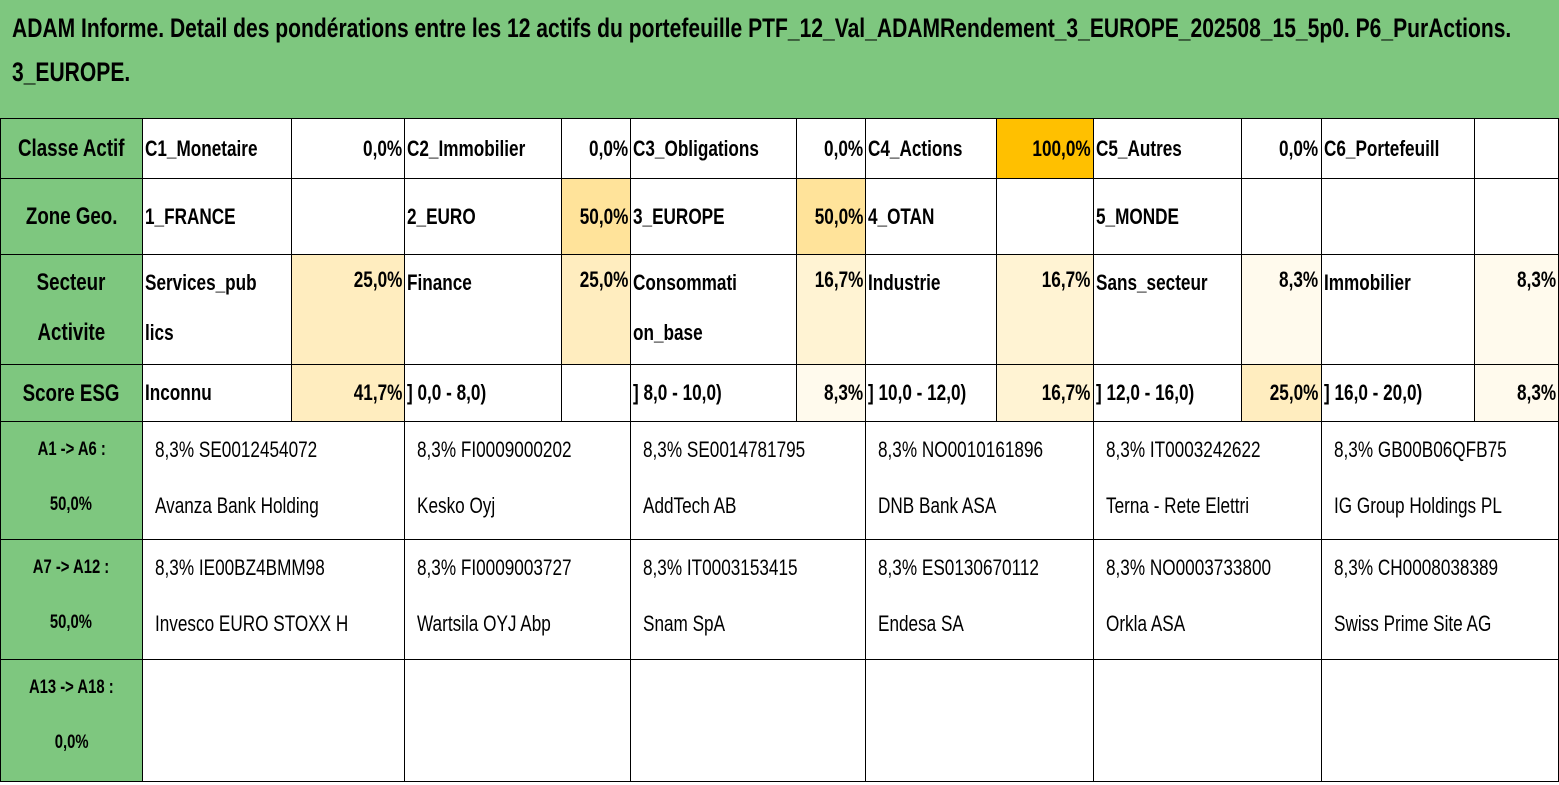 The width and height of the screenshot is (1559, 785). Describe the element at coordinates (1167, 309) in the screenshot. I see `secteur-label-5: Sans_secteur` at that location.